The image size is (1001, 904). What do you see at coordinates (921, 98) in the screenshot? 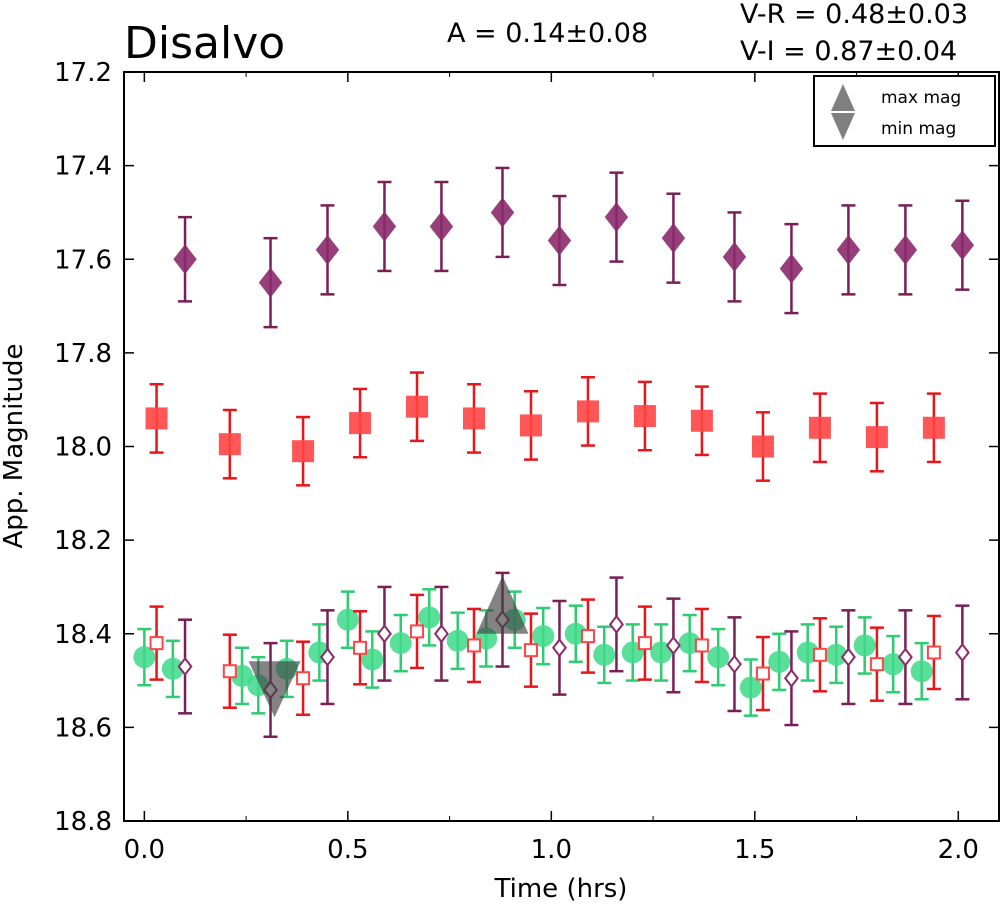
I see `legend-max-mag-label: max mag` at bounding box center [921, 98].